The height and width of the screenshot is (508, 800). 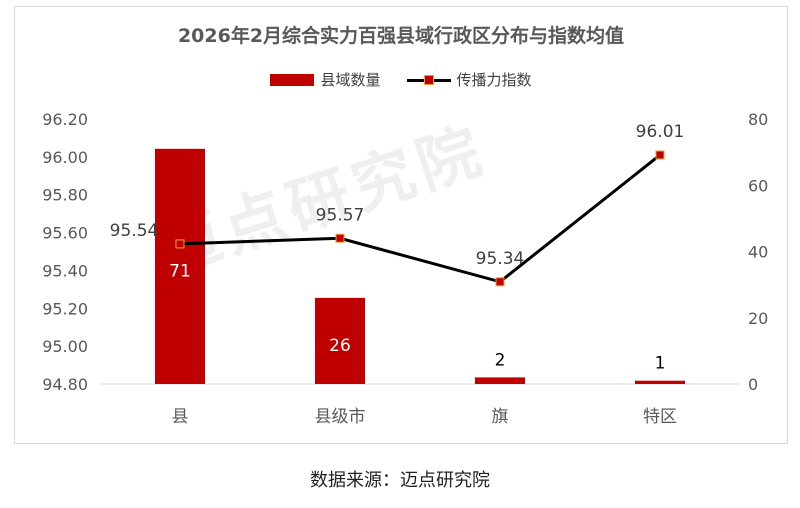 What do you see at coordinates (65, 157) in the screenshot?
I see `y-left-tick-label: 96.00` at bounding box center [65, 157].